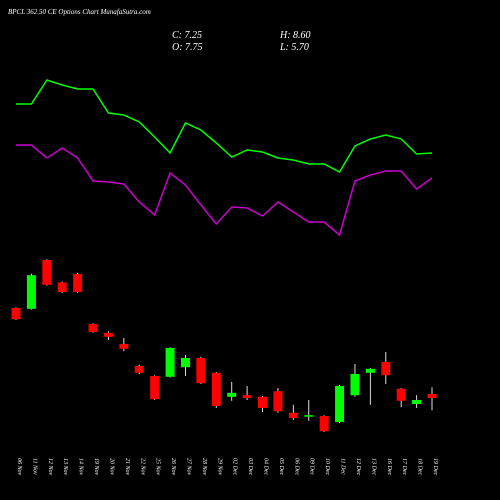 Image resolution: width=500 pixels, height=500 pixels. Describe the element at coordinates (404, 466) in the screenshot. I see `x-tick-label: 17 Dec` at that location.